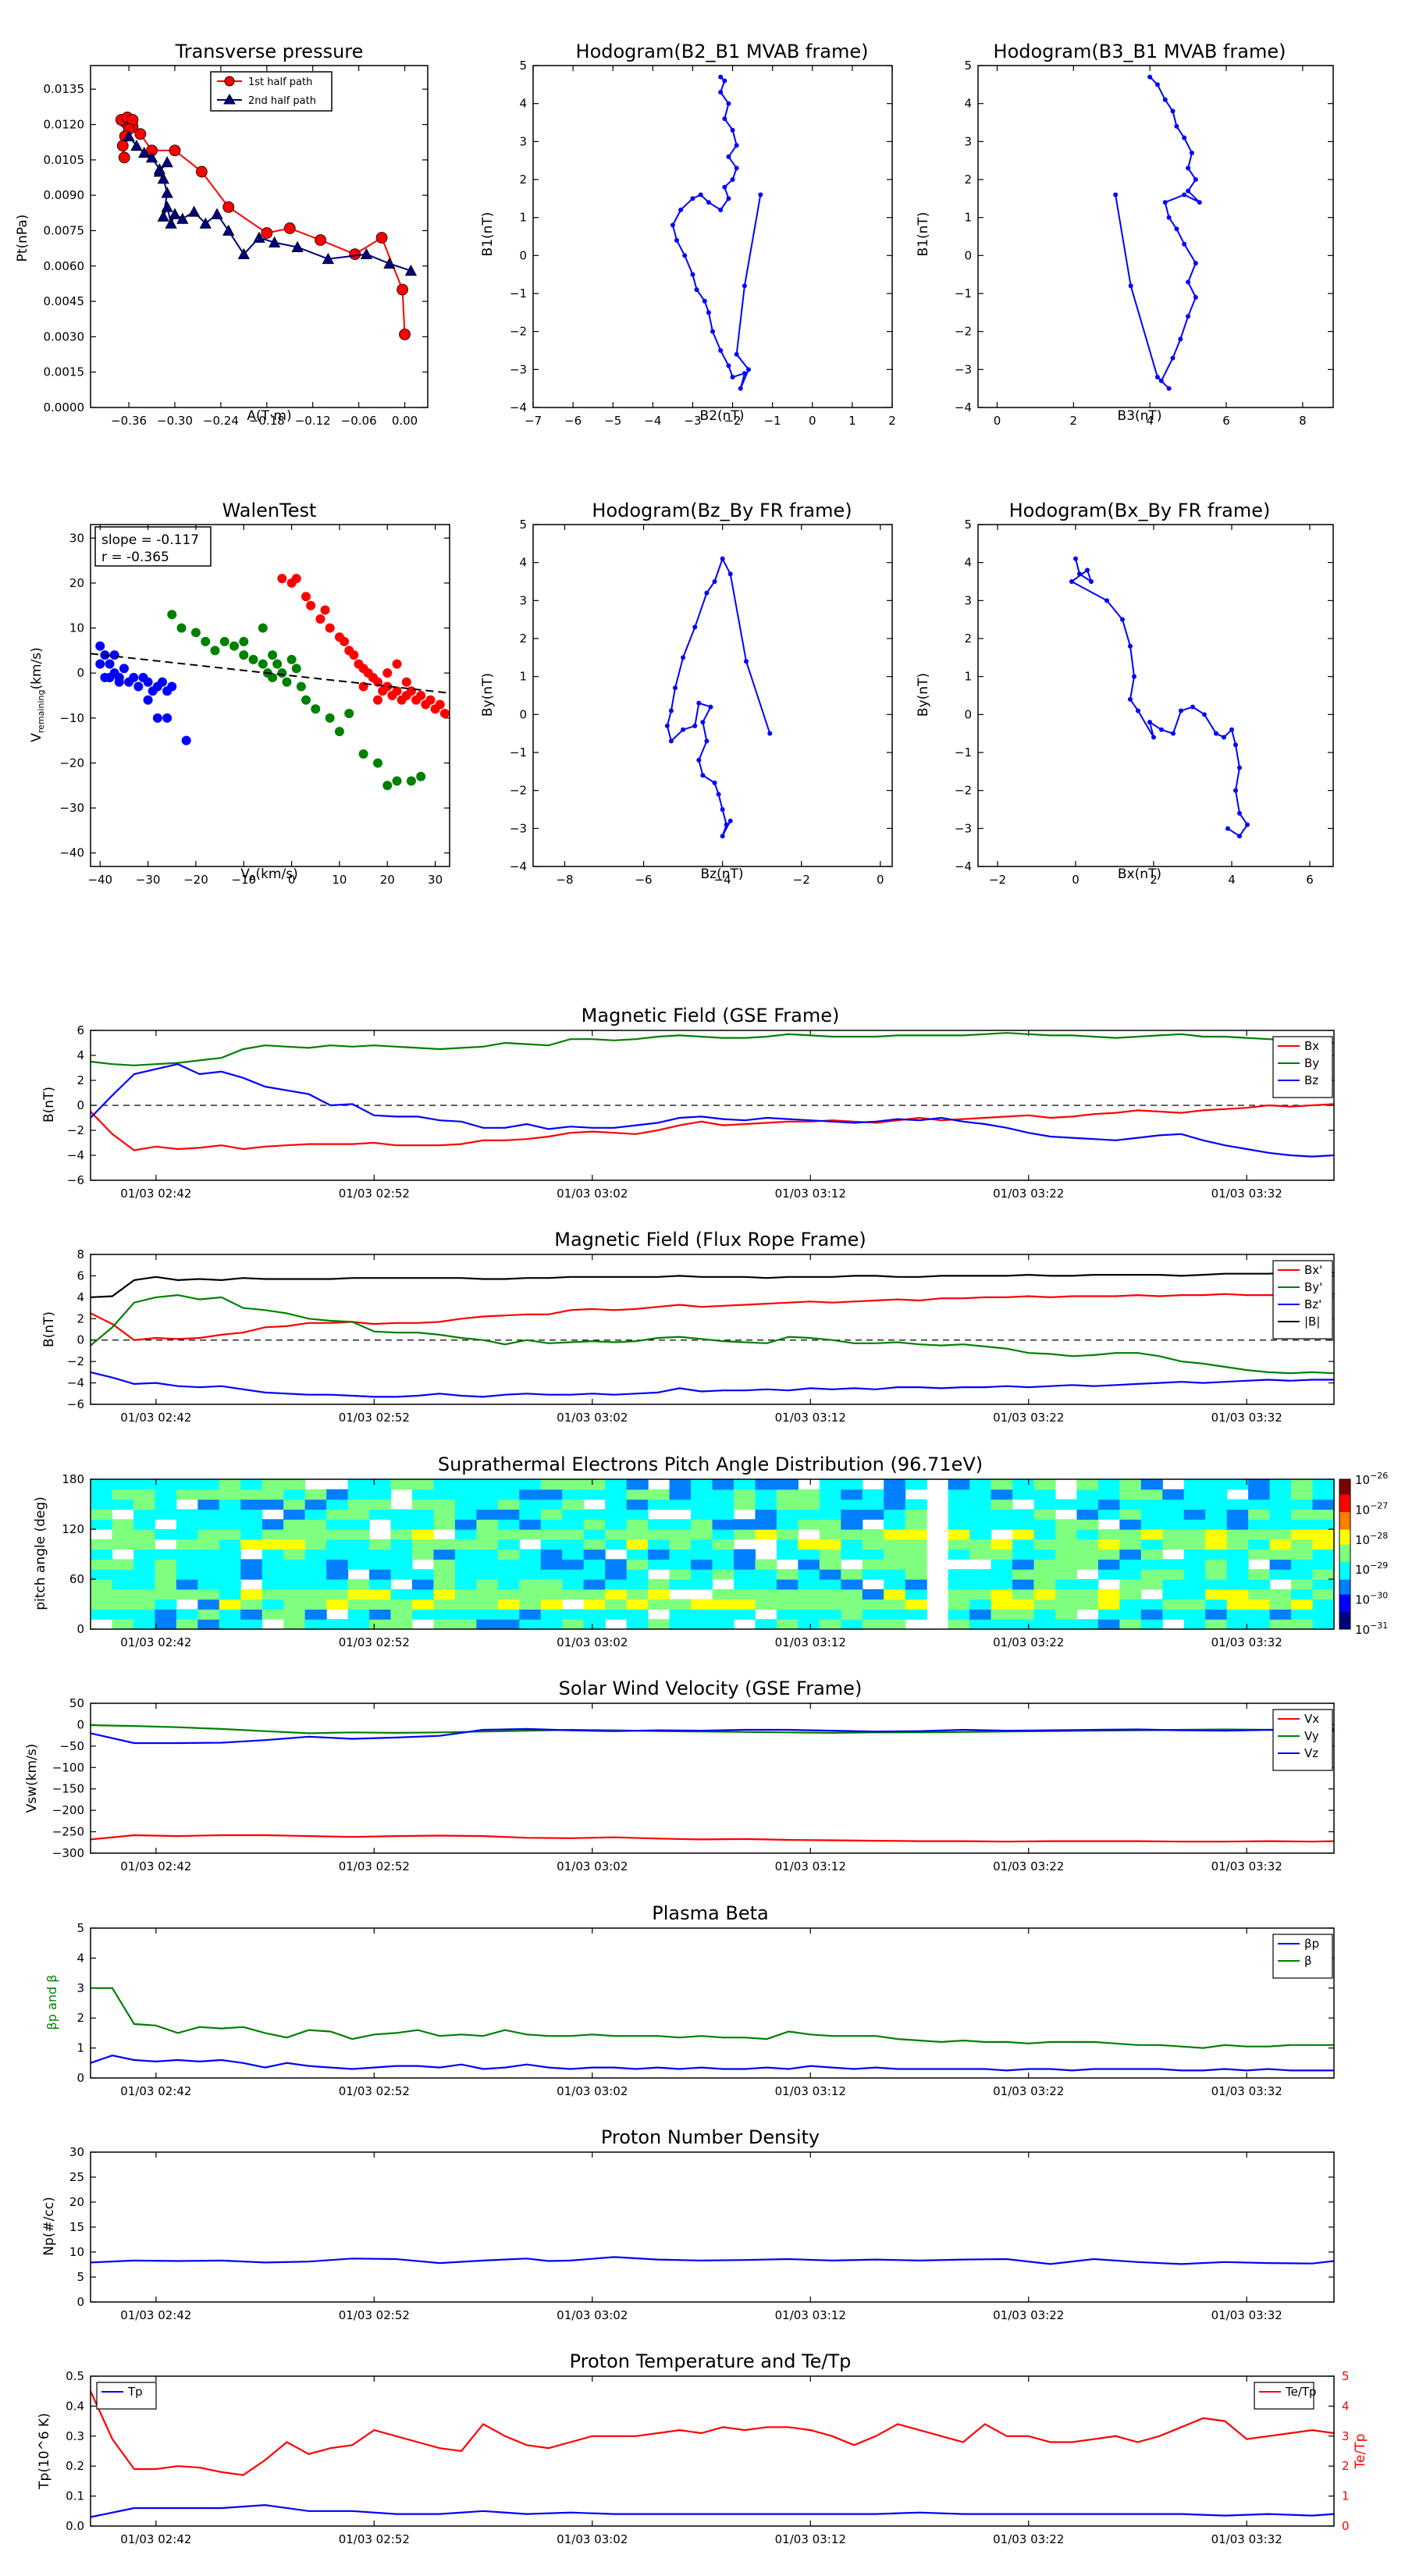 The height and width of the screenshot is (2576, 1405). Describe the element at coordinates (436, 880) in the screenshot. I see `walen-xtick-label: 30` at that location.